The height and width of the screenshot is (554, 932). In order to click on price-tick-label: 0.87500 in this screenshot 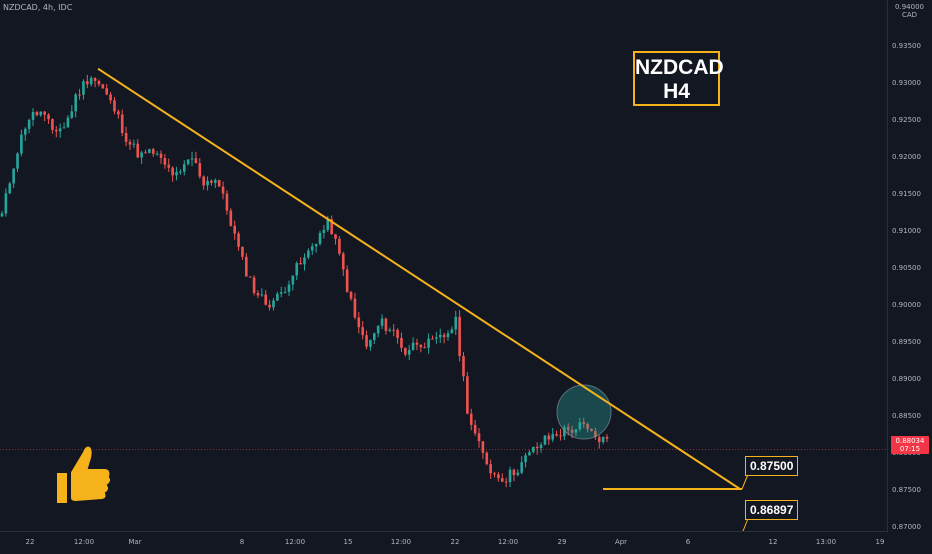, I will do `click(906, 490)`.